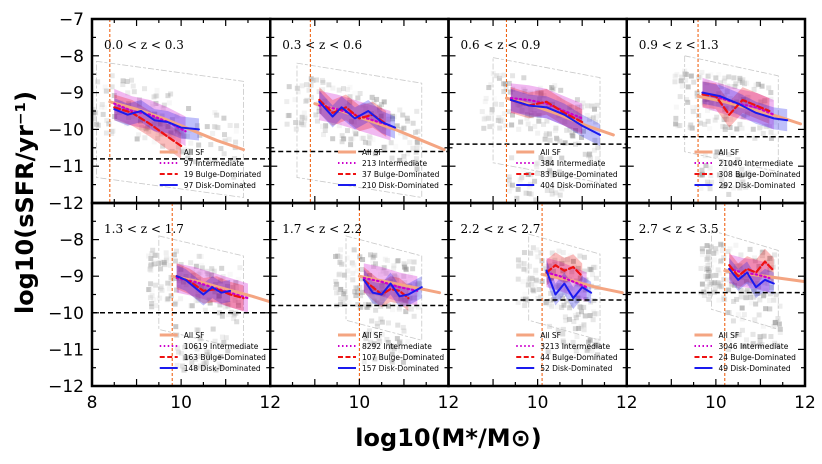  I want to click on legend-entry: 10619 Intermediate, so click(221, 346).